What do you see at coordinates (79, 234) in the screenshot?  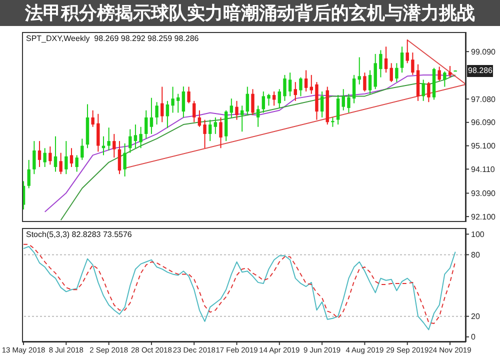 I see `chart-title: Stoch(5,3,3) 82.8283 73.5576` at bounding box center [79, 234].